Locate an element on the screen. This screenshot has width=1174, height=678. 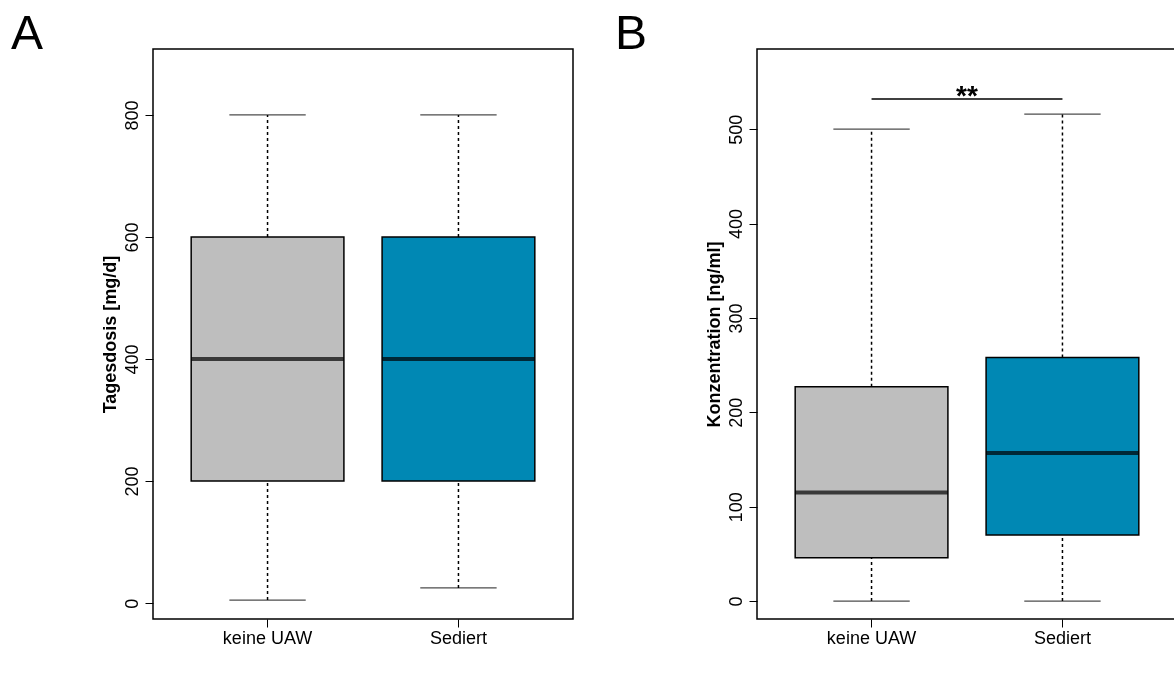
y-tick-label: 100 is located at coordinates (735, 507).